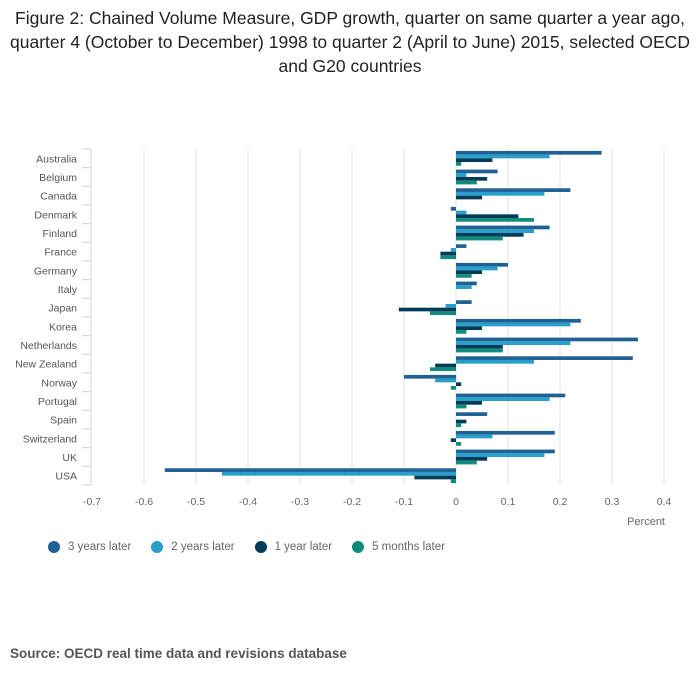  What do you see at coordinates (58, 178) in the screenshot?
I see `category-label: Belgium` at bounding box center [58, 178].